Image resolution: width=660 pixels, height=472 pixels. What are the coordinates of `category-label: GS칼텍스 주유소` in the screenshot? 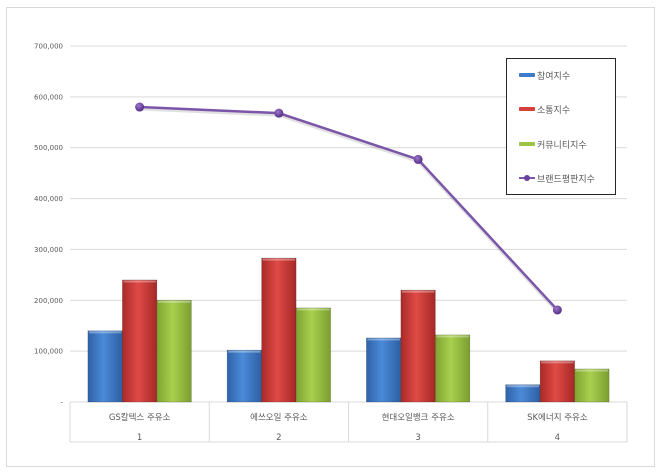 It's located at (140, 417).